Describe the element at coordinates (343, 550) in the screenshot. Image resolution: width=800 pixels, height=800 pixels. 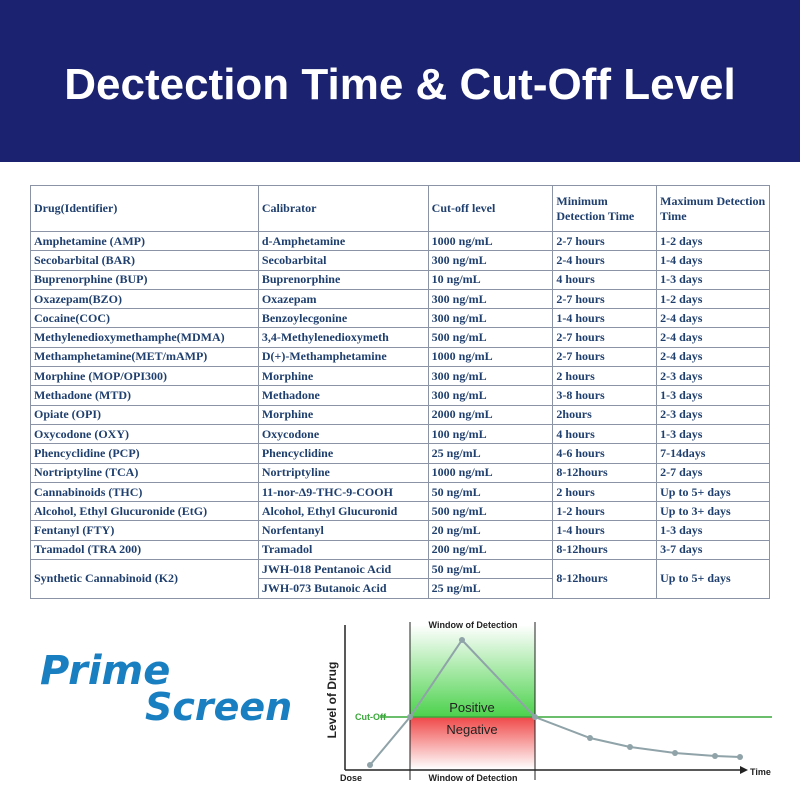
I see `table-cell: Tramadol` at that location.